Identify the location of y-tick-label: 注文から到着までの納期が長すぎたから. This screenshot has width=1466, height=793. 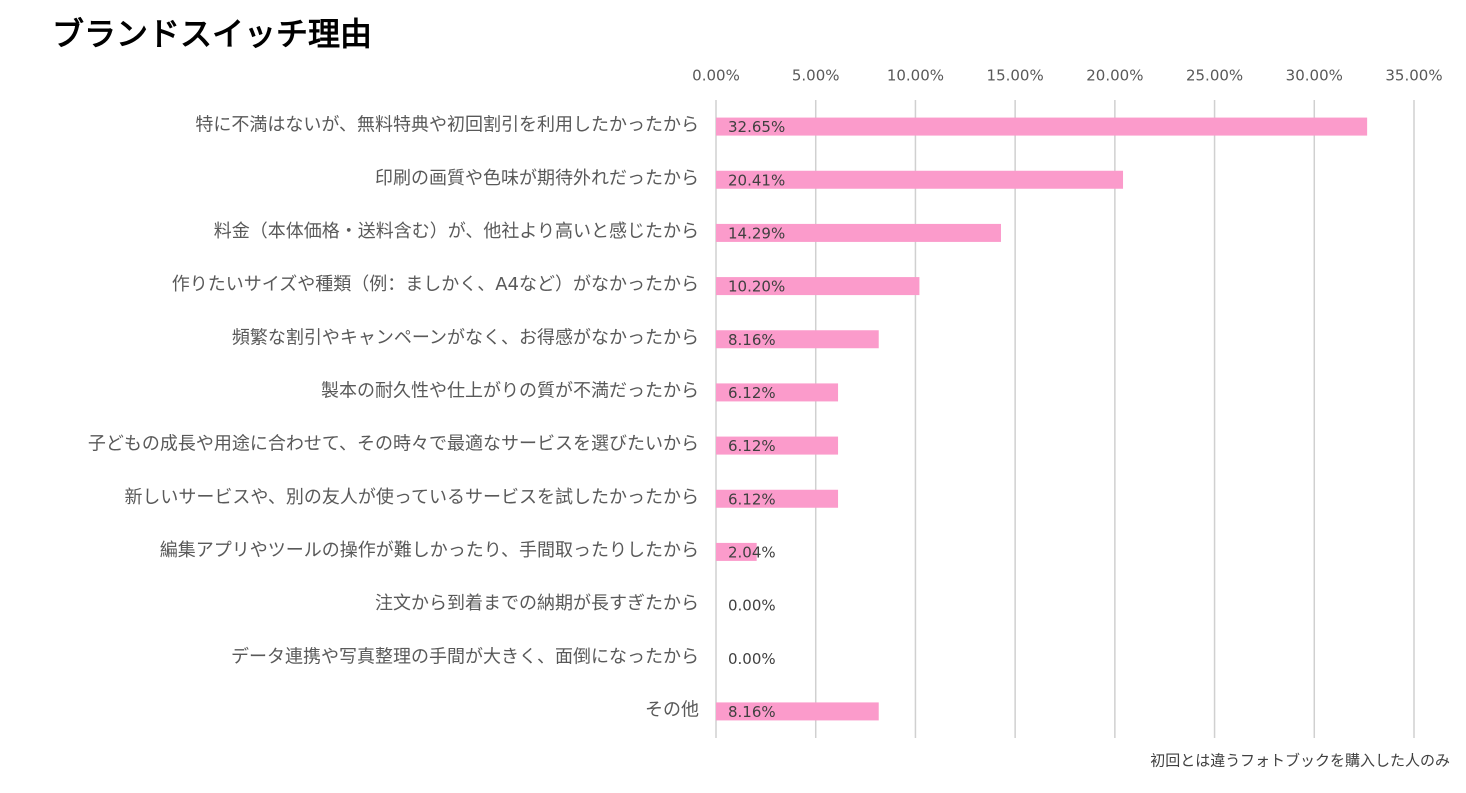
(537, 603).